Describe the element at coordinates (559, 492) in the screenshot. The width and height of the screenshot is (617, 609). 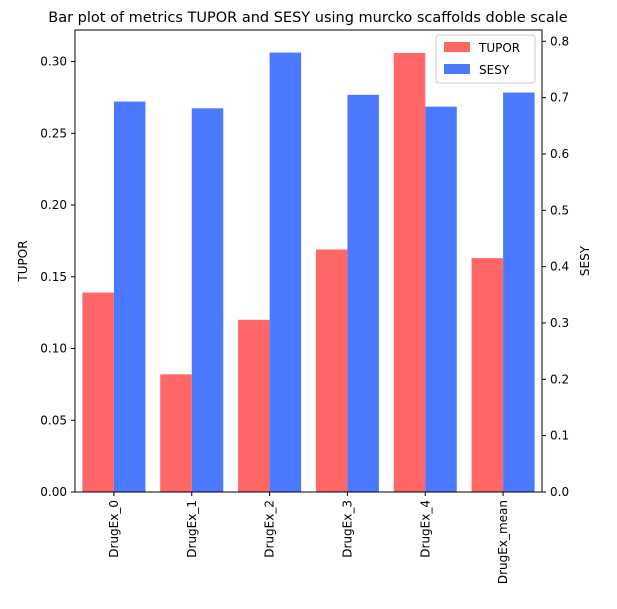
I see `right-tick-label: 0.0` at that location.